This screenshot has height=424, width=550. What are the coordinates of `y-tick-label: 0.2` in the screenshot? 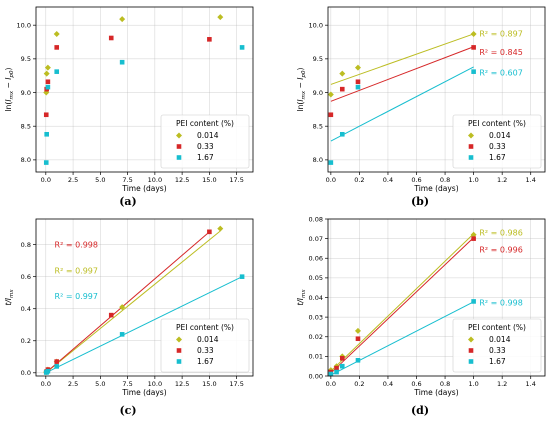 It's located at (26, 341).